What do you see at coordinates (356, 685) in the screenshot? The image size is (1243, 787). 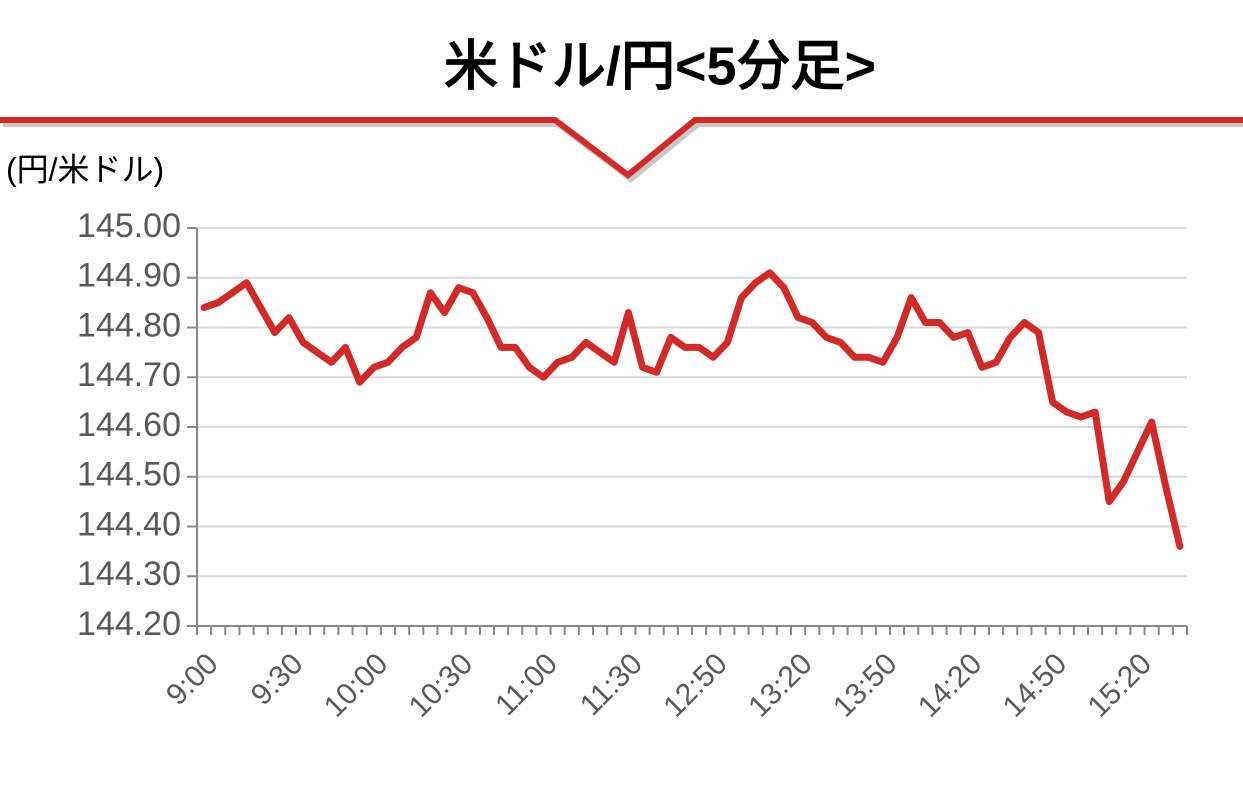 I see `x-tick-label: 10:00` at bounding box center [356, 685].